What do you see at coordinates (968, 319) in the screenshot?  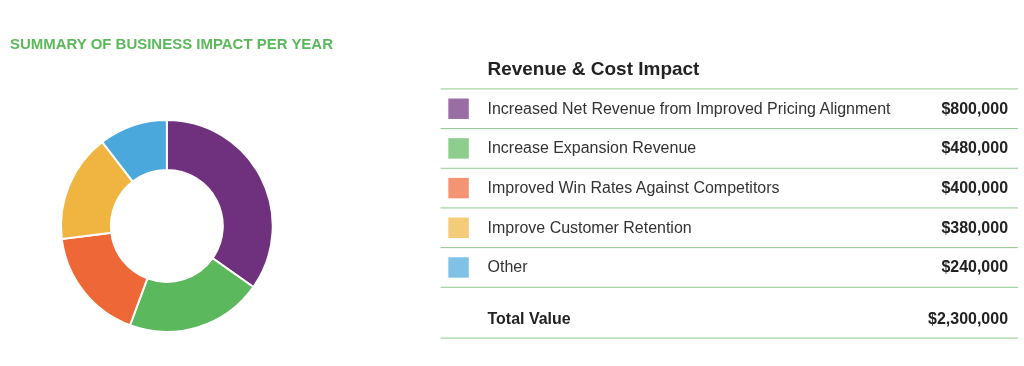 I see `text: $2,300,000` at bounding box center [968, 319].